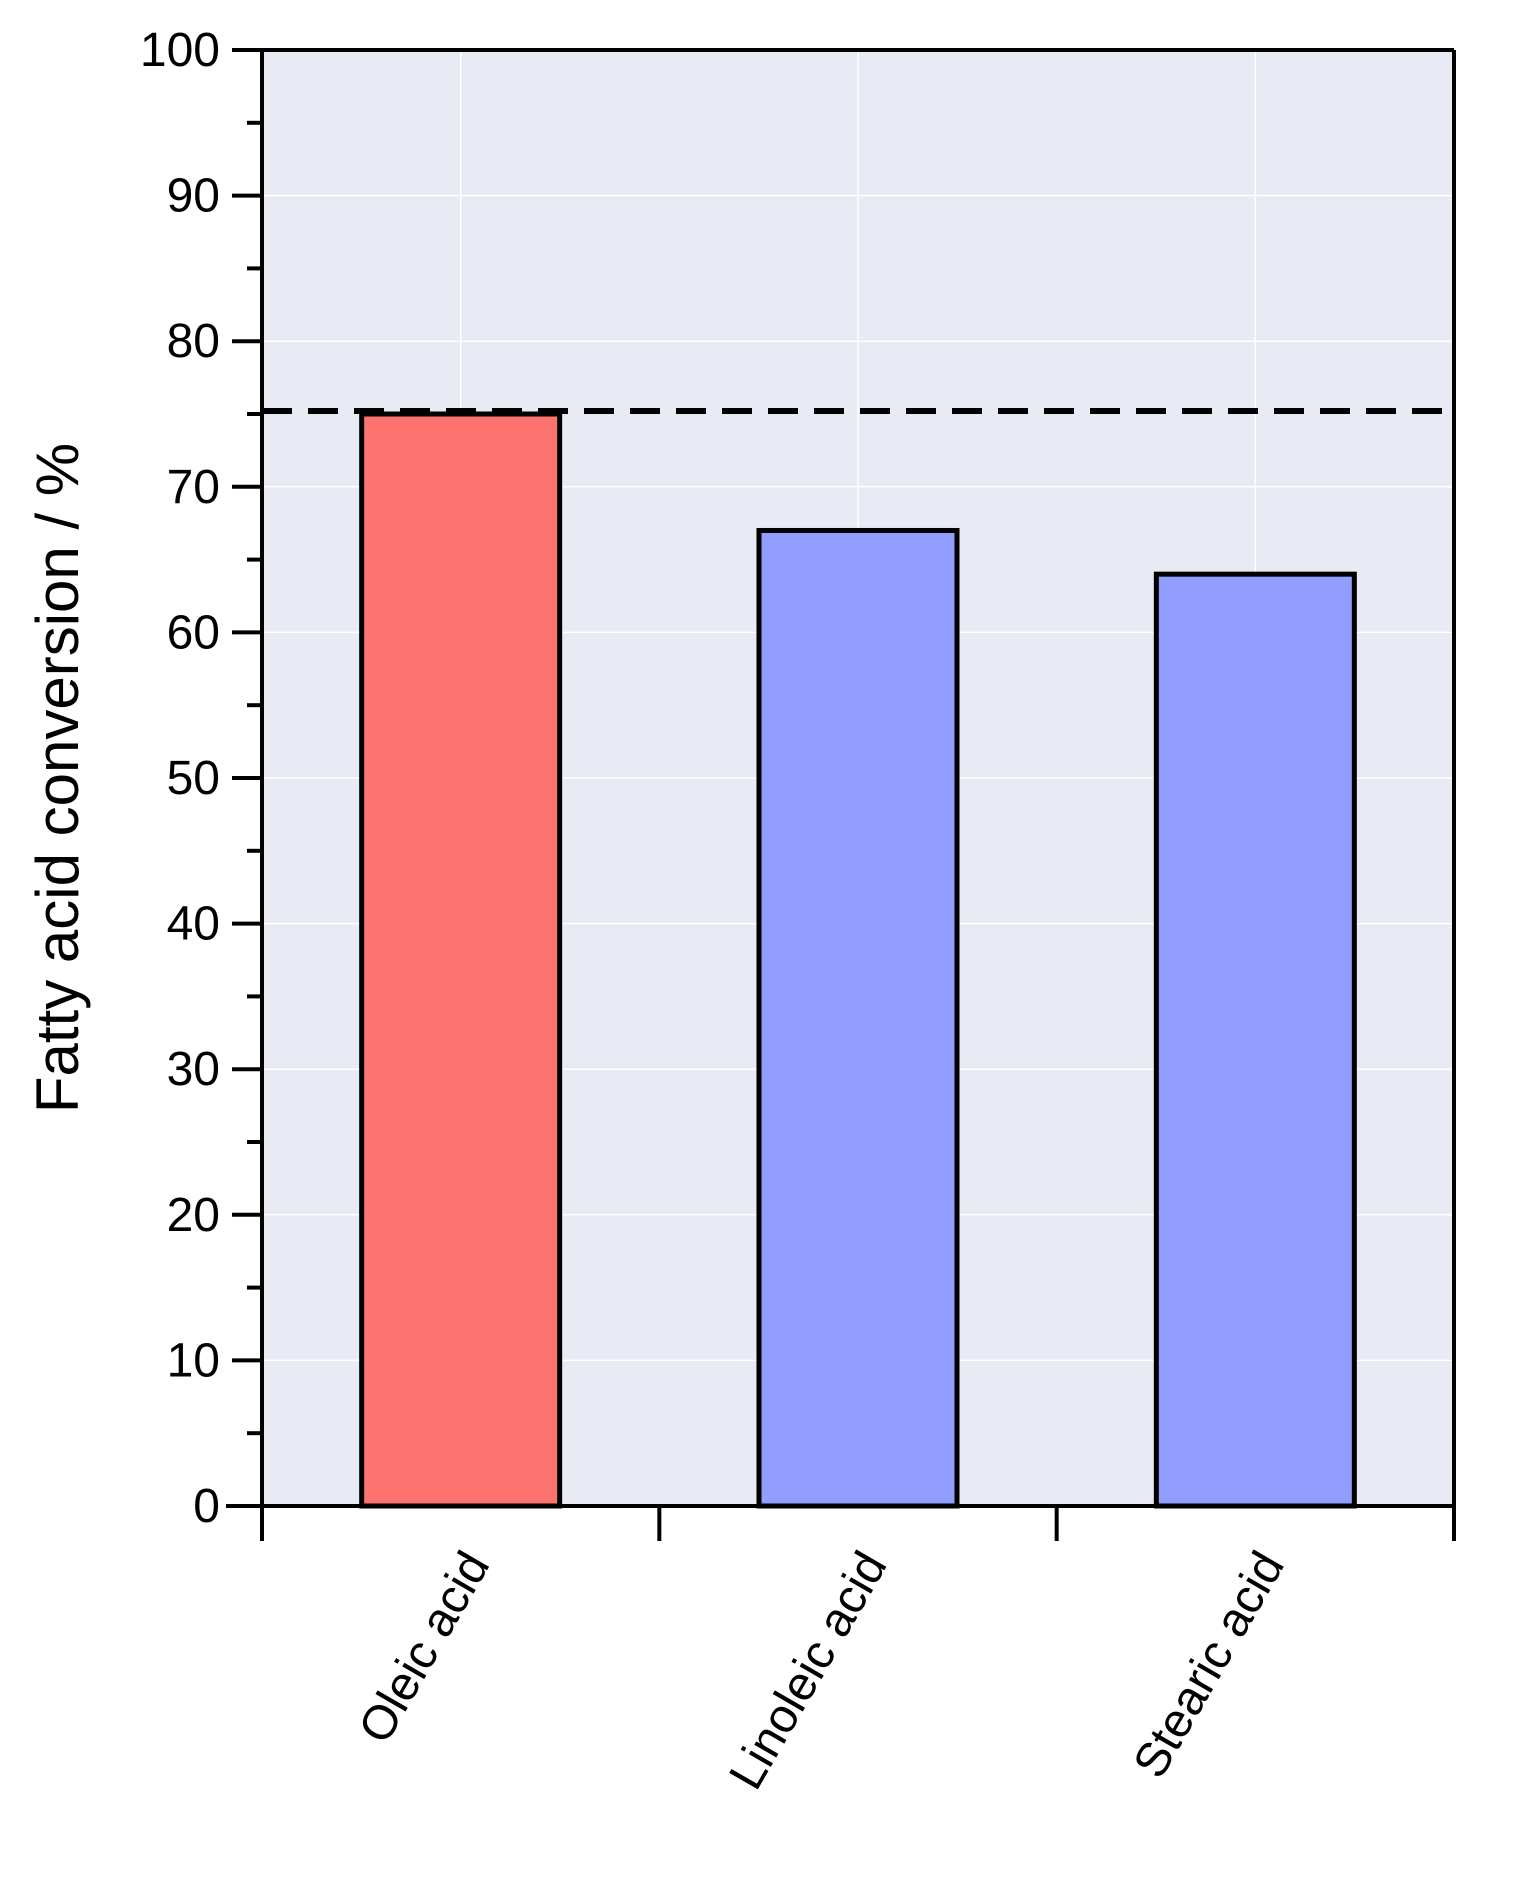 The width and height of the screenshot is (1529, 1893). I want to click on y-tick-labels: 0 10 20 30 40 50 60 70 80 90 100, so click(180, 778).